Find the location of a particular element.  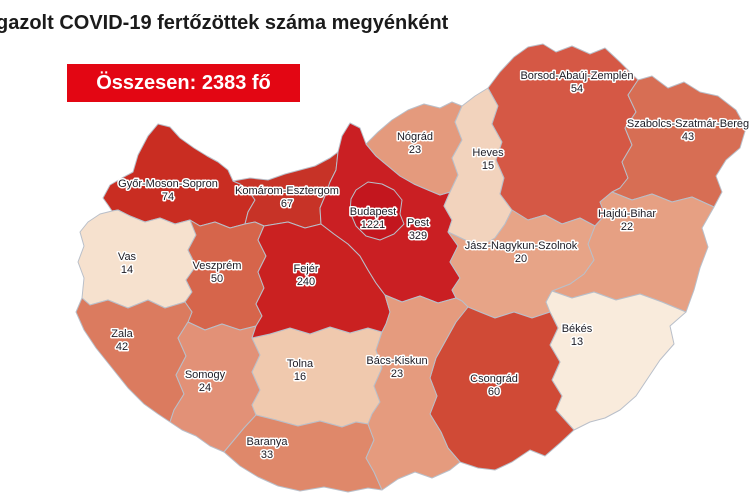

county-label-heves: Heves is located at coordinates (488, 153).